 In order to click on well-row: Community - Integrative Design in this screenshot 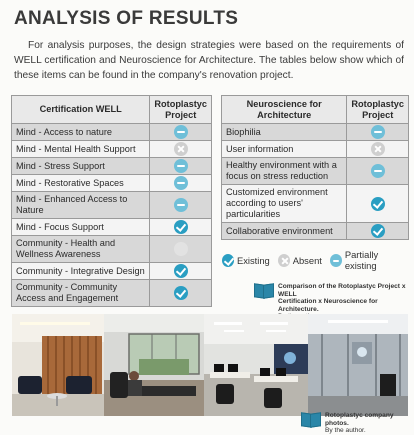, I will do `click(111, 271)`.